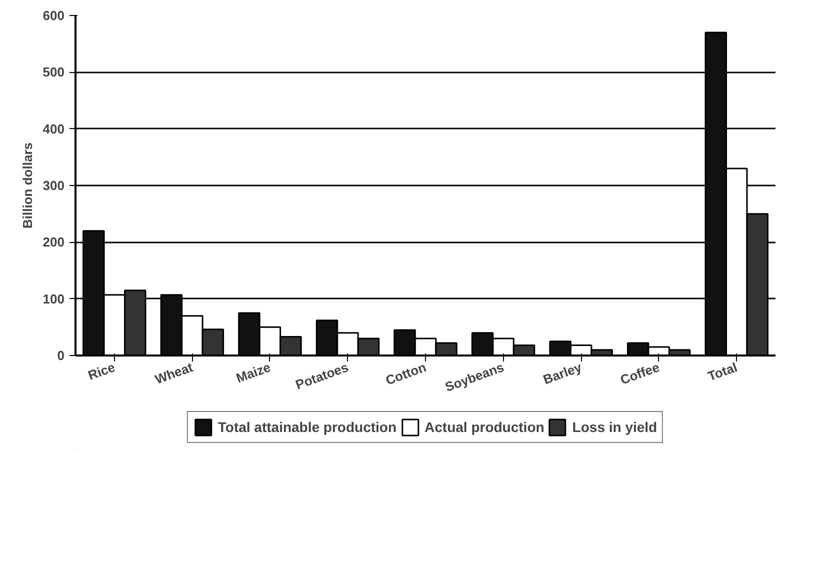 This screenshot has height=575, width=827. Describe the element at coordinates (640, 373) in the screenshot. I see `x-tick-label: Coffee` at that location.